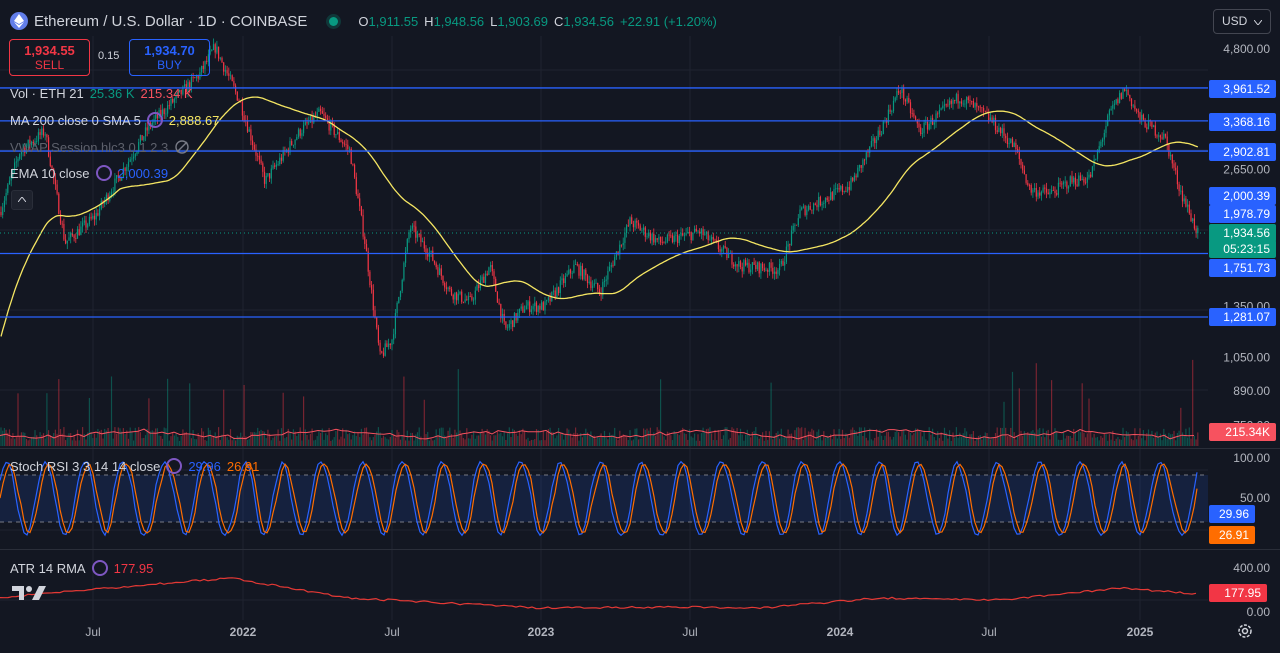 The image size is (1280, 653). Describe the element at coordinates (89, 173) in the screenshot. I see `ema-legend: EMA 10 close 2,000.39` at that location.